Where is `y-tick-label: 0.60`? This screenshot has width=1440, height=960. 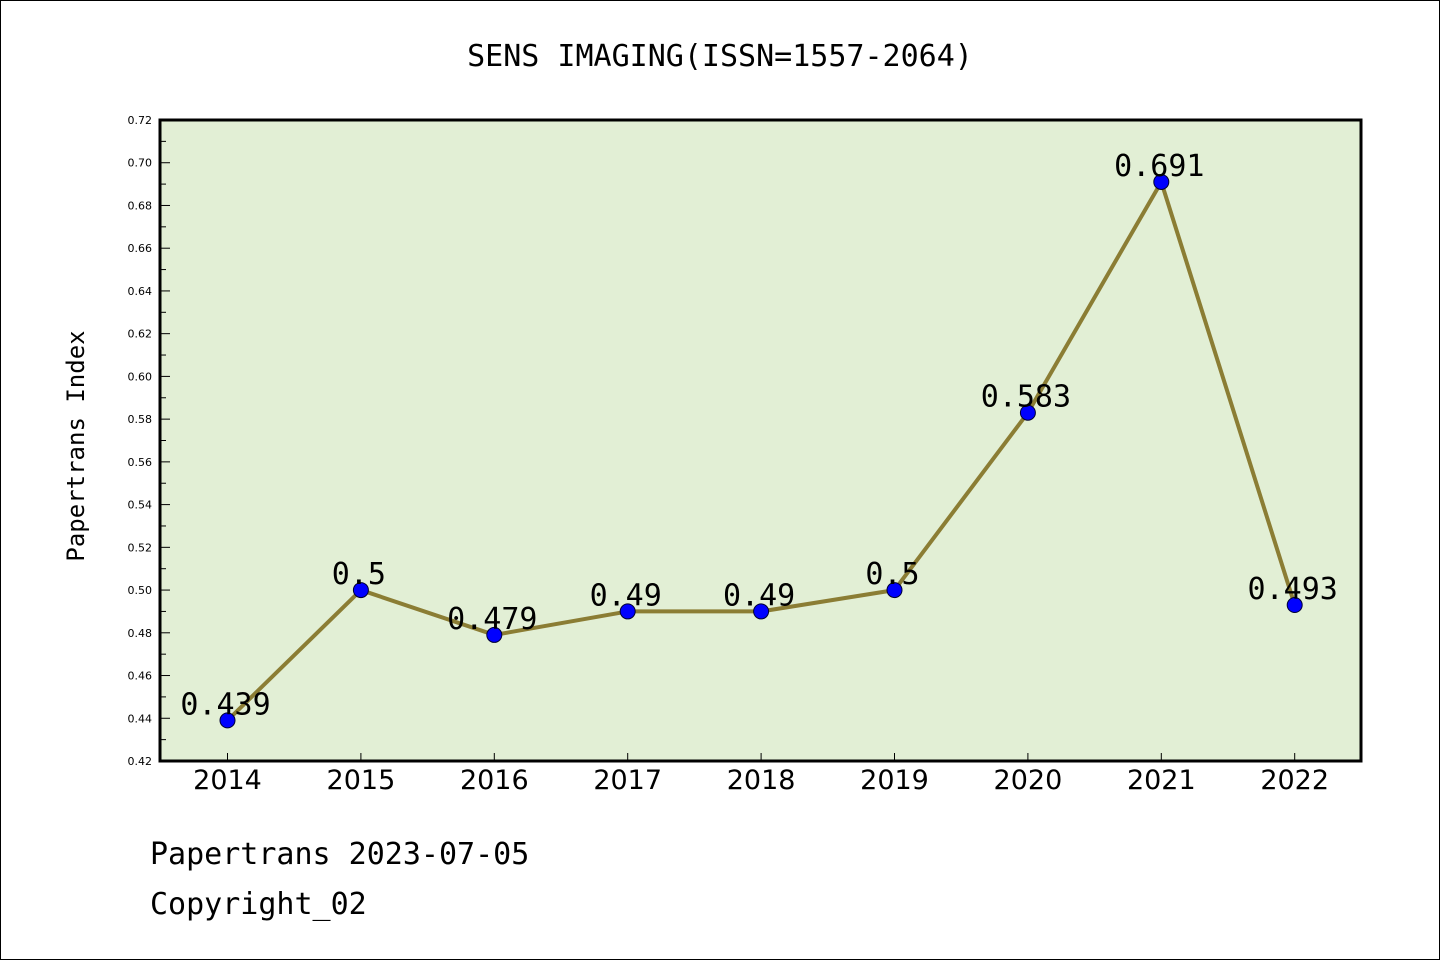
y-tick-label: 0.60 is located at coordinates (140, 376).